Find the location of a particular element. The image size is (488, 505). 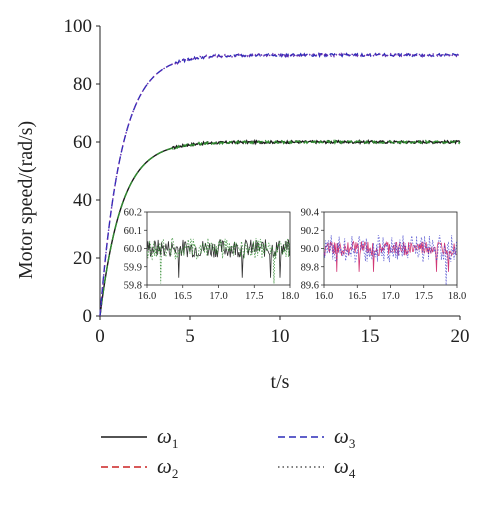

inset-series-ω3 is located at coordinates (390, 256).